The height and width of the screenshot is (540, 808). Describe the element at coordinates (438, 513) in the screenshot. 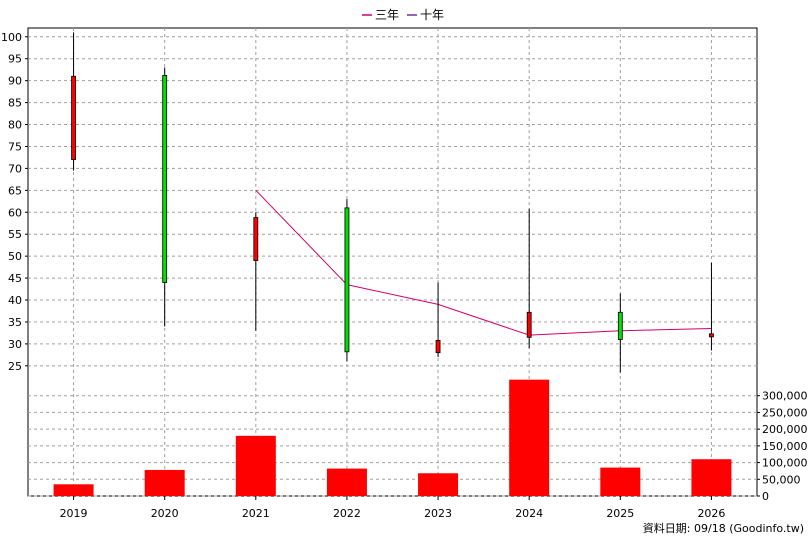

I see `x-tick-label: 2023` at that location.